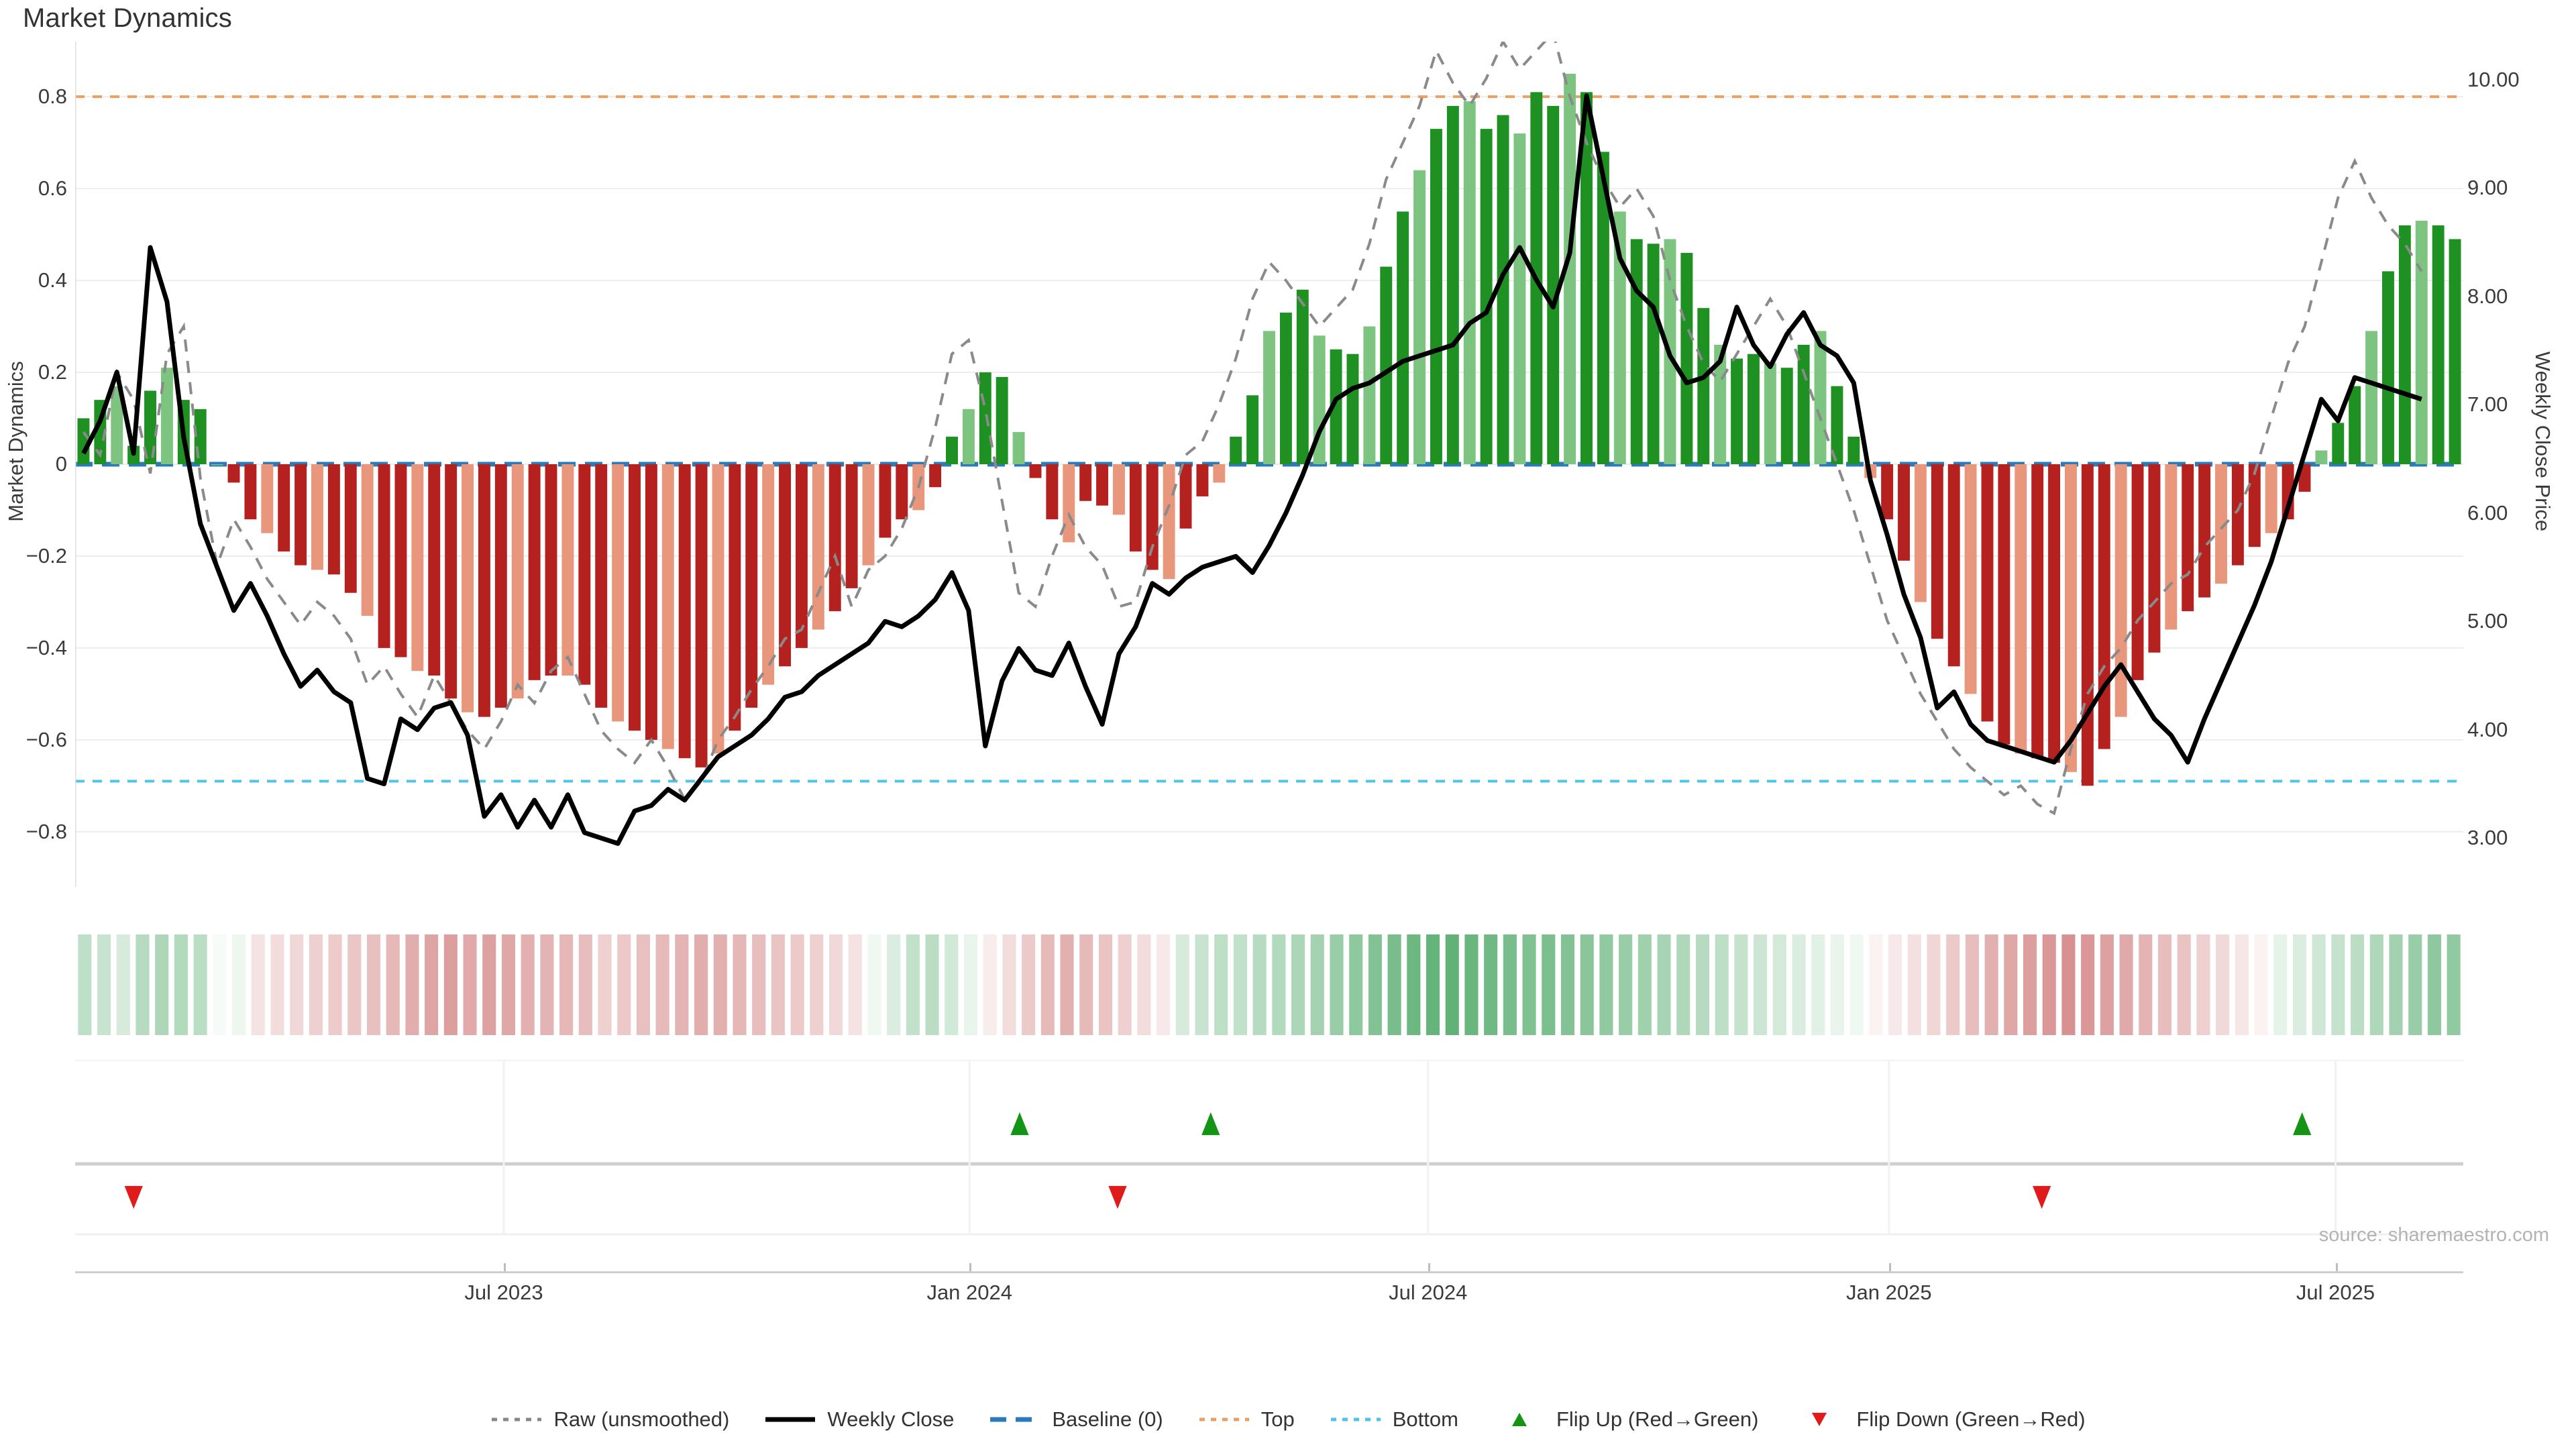 The width and height of the screenshot is (2576, 1449). I want to click on x-axis: Jul 2023 Jan 2024 Jul 2024 Jan 2025 Jul 2025, so click(1269, 1290).